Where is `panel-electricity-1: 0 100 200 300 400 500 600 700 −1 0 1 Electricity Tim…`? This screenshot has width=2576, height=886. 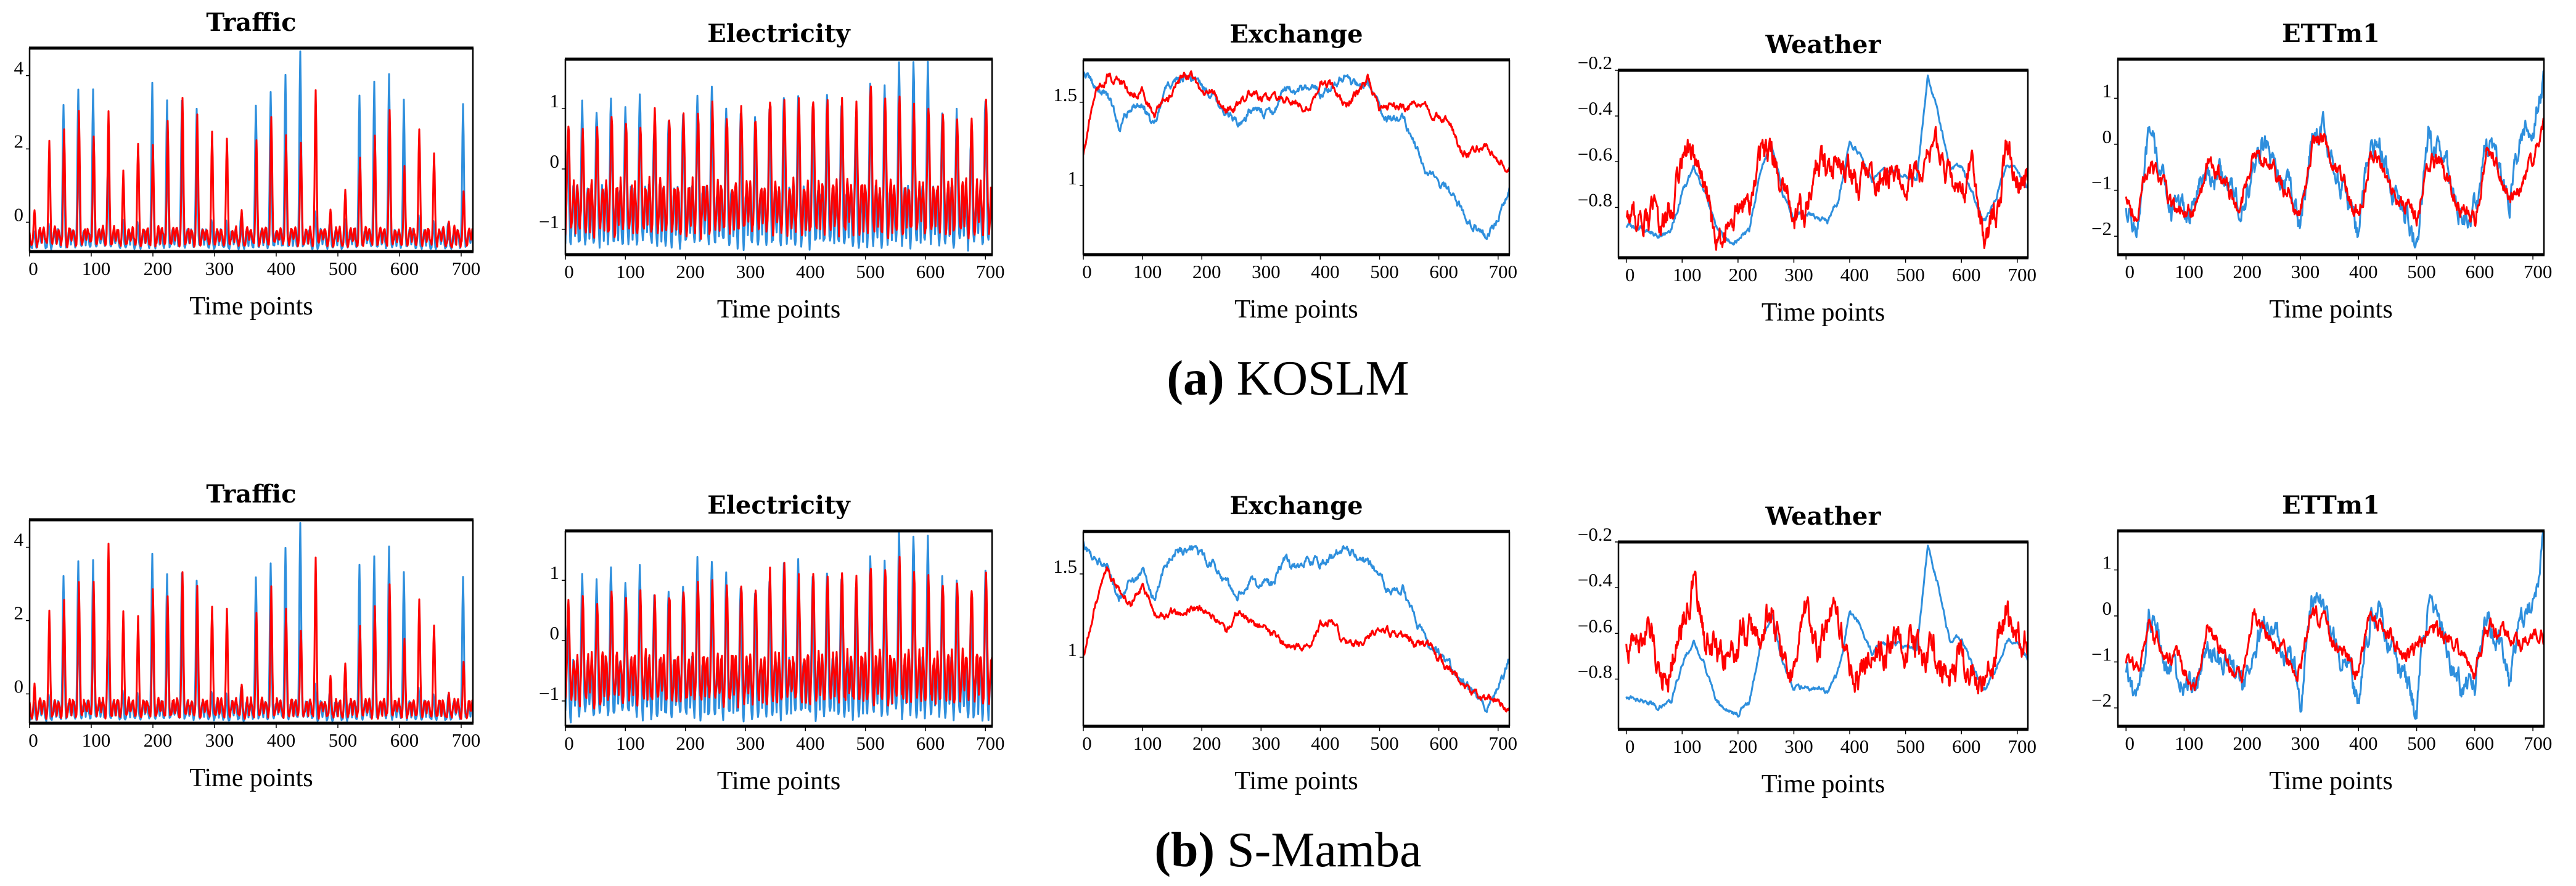
panel-electricity-1: 0 100 200 300 400 500 600 700 −1 0 1 Electricity Tim… is located at coordinates (772, 643).